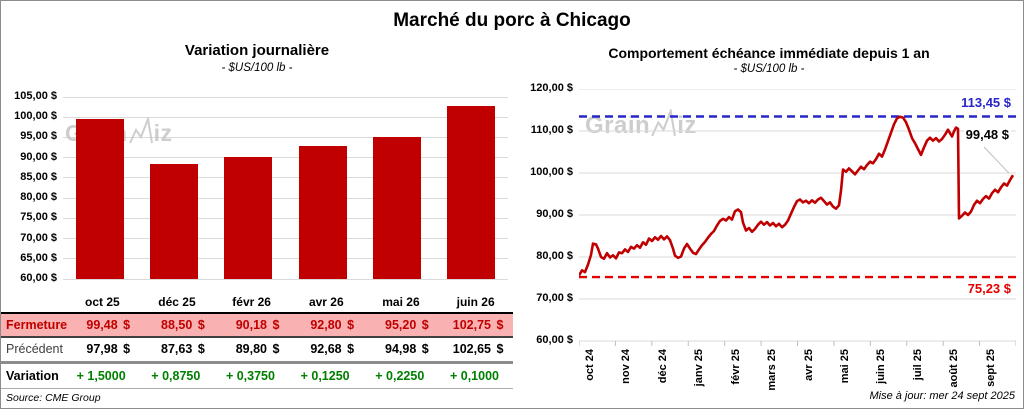 The width and height of the screenshot is (1024, 409). Describe the element at coordinates (769, 69) in the screenshot. I see `right-chart-subtitle: - $US/100 lb -` at that location.